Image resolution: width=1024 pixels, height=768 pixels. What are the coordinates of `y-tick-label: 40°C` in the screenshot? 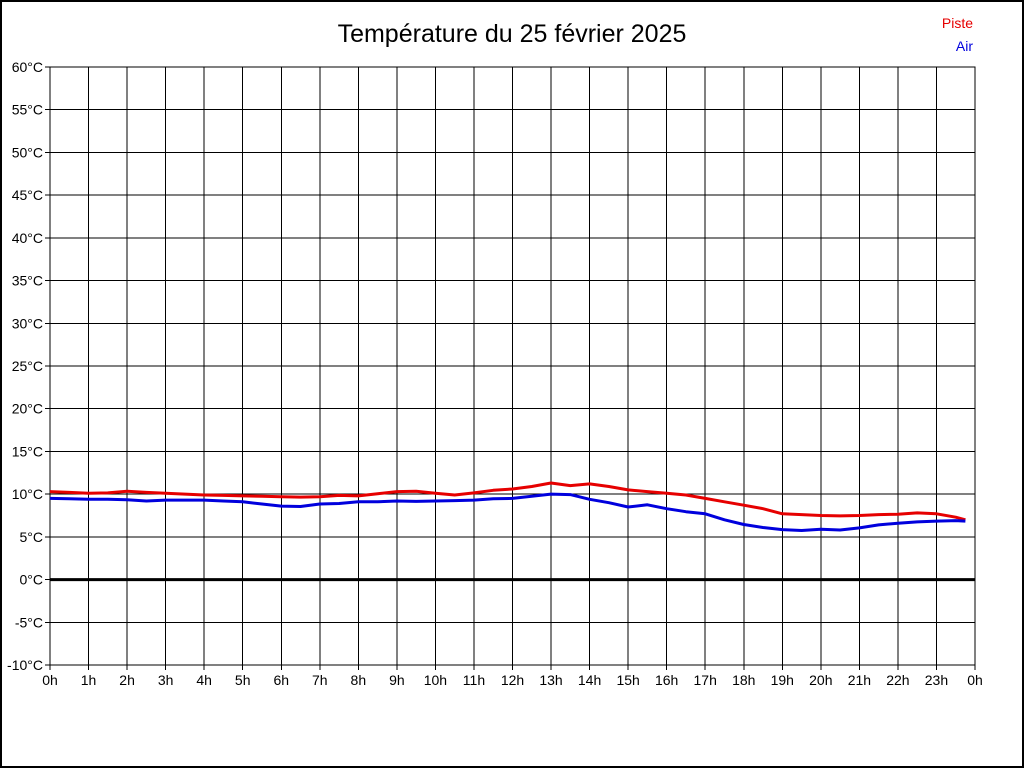 It's located at (27, 238).